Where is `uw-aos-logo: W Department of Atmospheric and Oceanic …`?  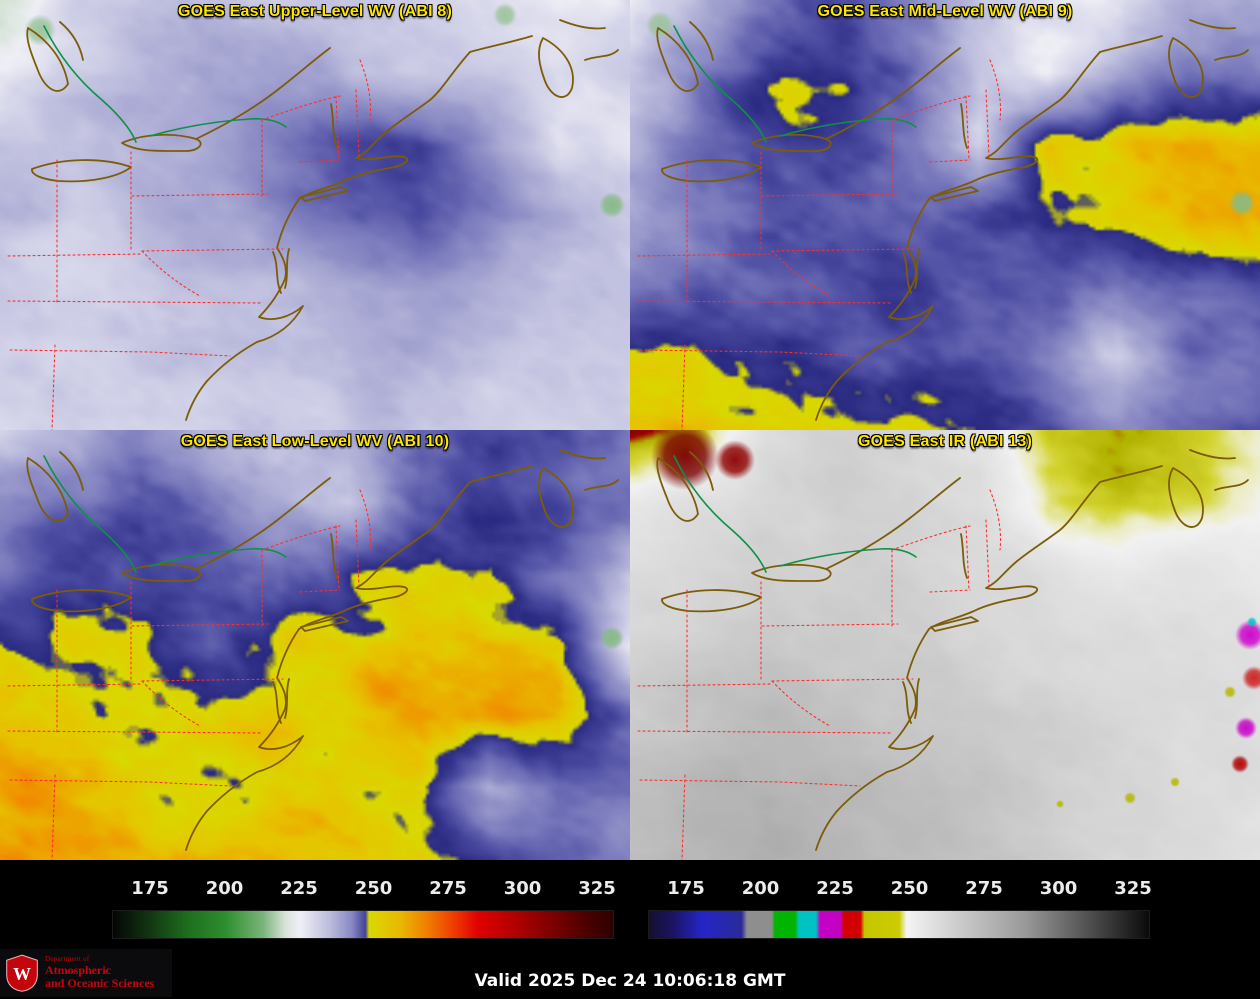
uw-aos-logo: W Department of Atmospheric and Oceanic … is located at coordinates (86, 973).